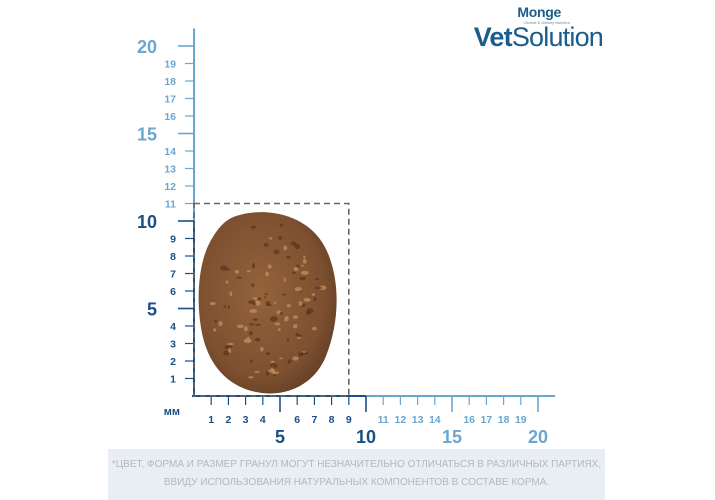 This screenshot has width=715, height=500. Describe the element at coordinates (349, 420) in the screenshot. I see `x-tick-label: 9` at that location.